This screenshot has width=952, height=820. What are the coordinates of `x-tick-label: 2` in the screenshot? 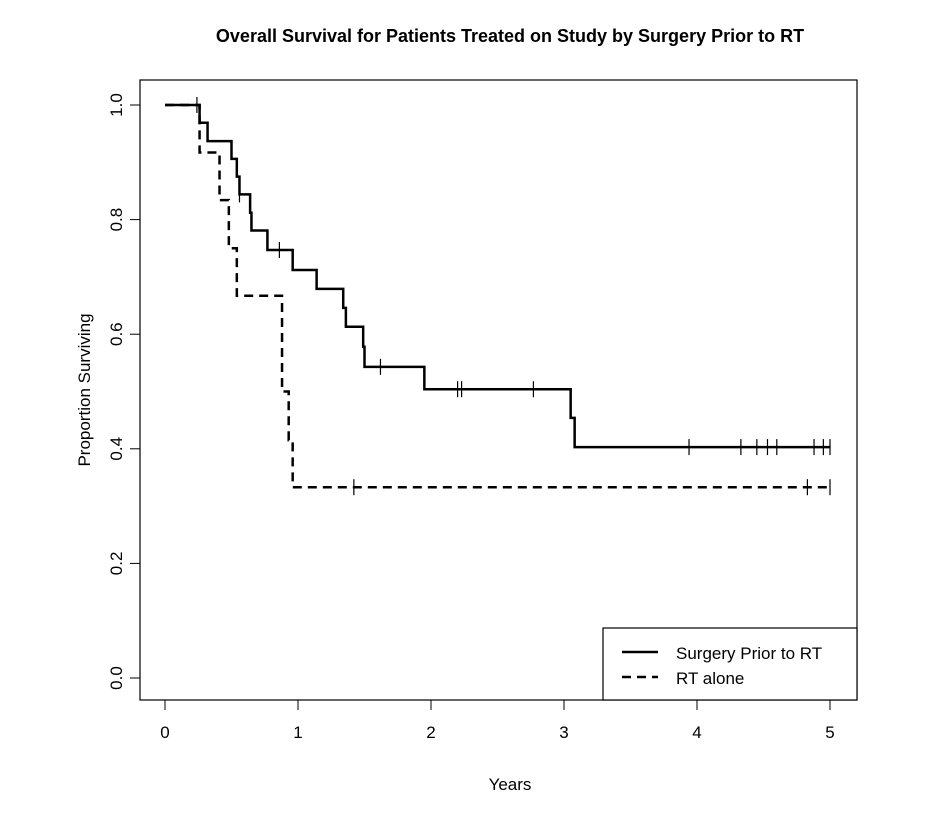 It's located at (430, 732).